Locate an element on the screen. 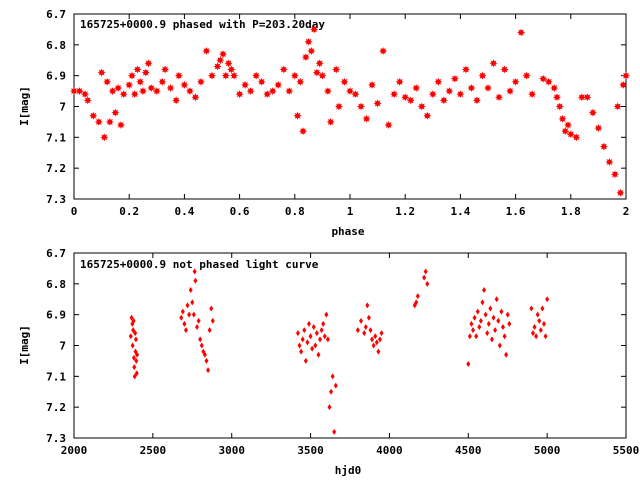  x-tick-label: 0.4 is located at coordinates (184, 211).